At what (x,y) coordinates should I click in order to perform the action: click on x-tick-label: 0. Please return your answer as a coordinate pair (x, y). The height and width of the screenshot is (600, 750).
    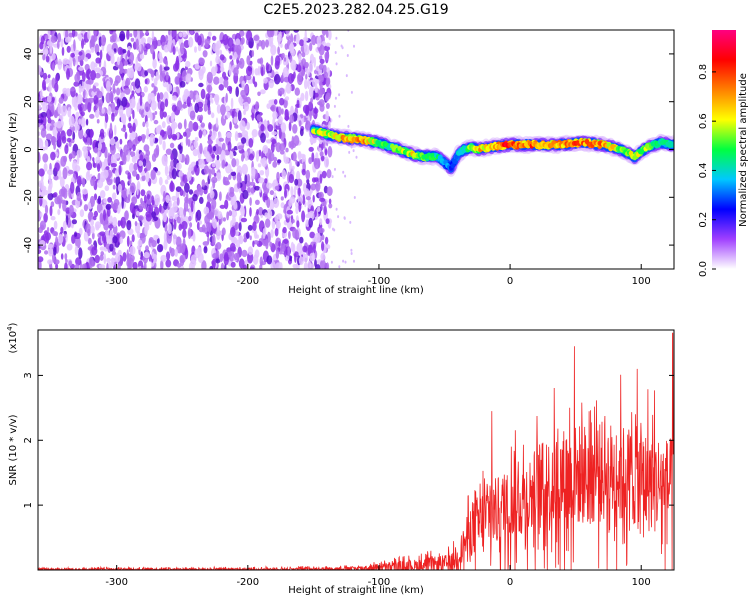
    Looking at the image, I should click on (510, 582).